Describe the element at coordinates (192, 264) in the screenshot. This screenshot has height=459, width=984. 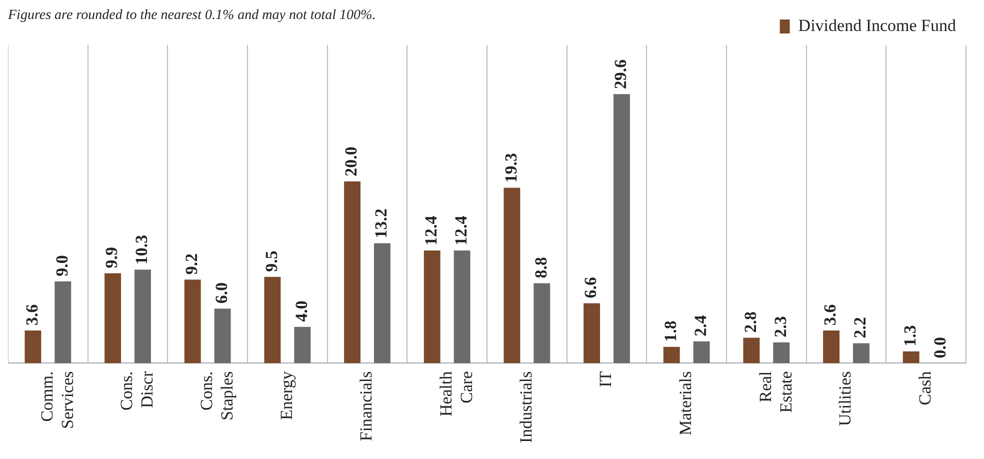
I see `data-label: 9.2` at that location.